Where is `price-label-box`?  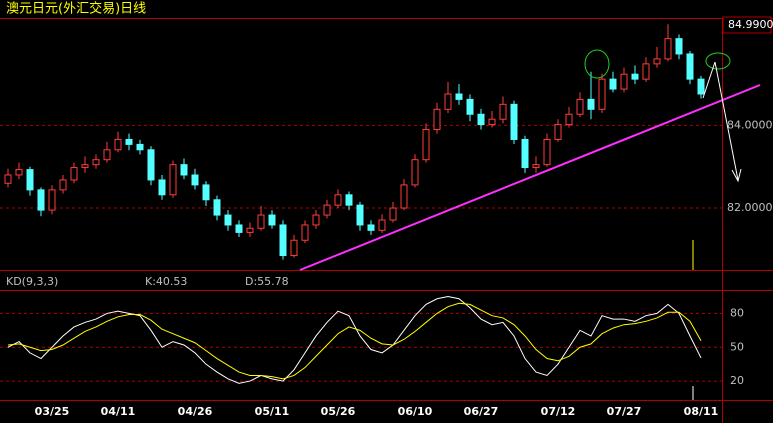 price-label-box is located at coordinates (747, 25).